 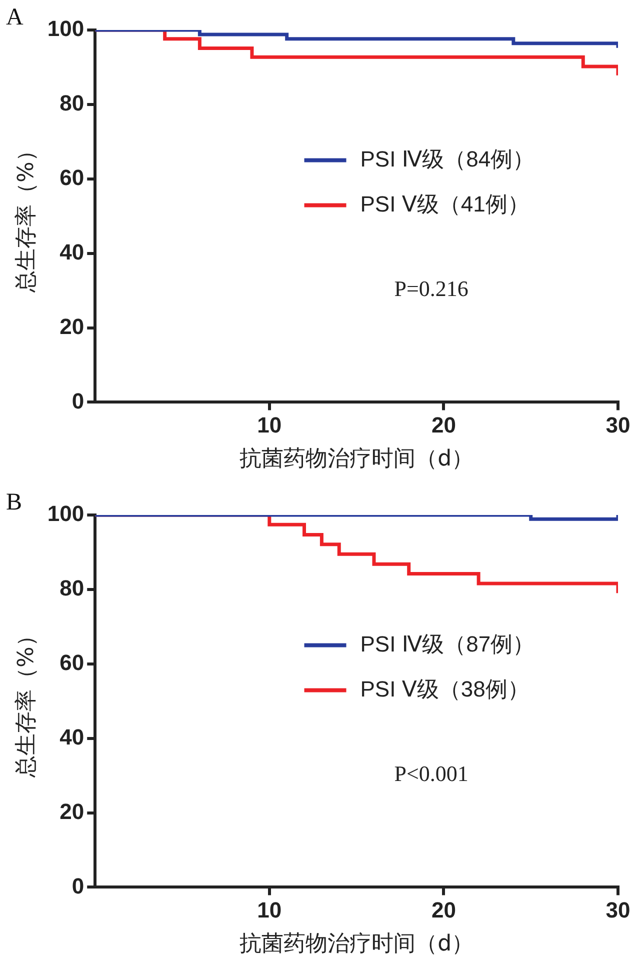 What do you see at coordinates (431, 773) in the screenshot?
I see `annotation: P<0.001` at bounding box center [431, 773].